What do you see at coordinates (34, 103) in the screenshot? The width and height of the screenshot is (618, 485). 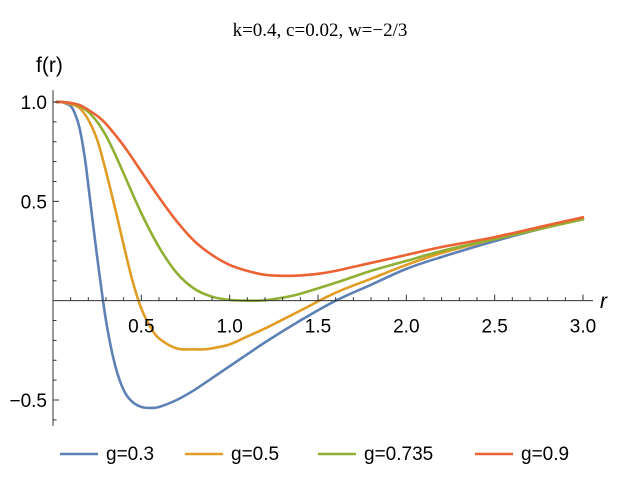 I see `y-tick-label: 1.0` at bounding box center [34, 103].